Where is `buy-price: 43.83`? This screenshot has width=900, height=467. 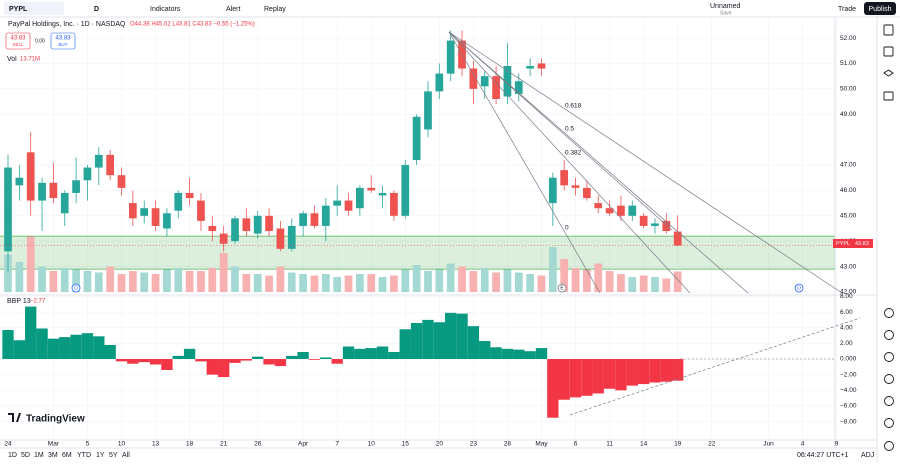 buy-price: 43.83 is located at coordinates (63, 39).